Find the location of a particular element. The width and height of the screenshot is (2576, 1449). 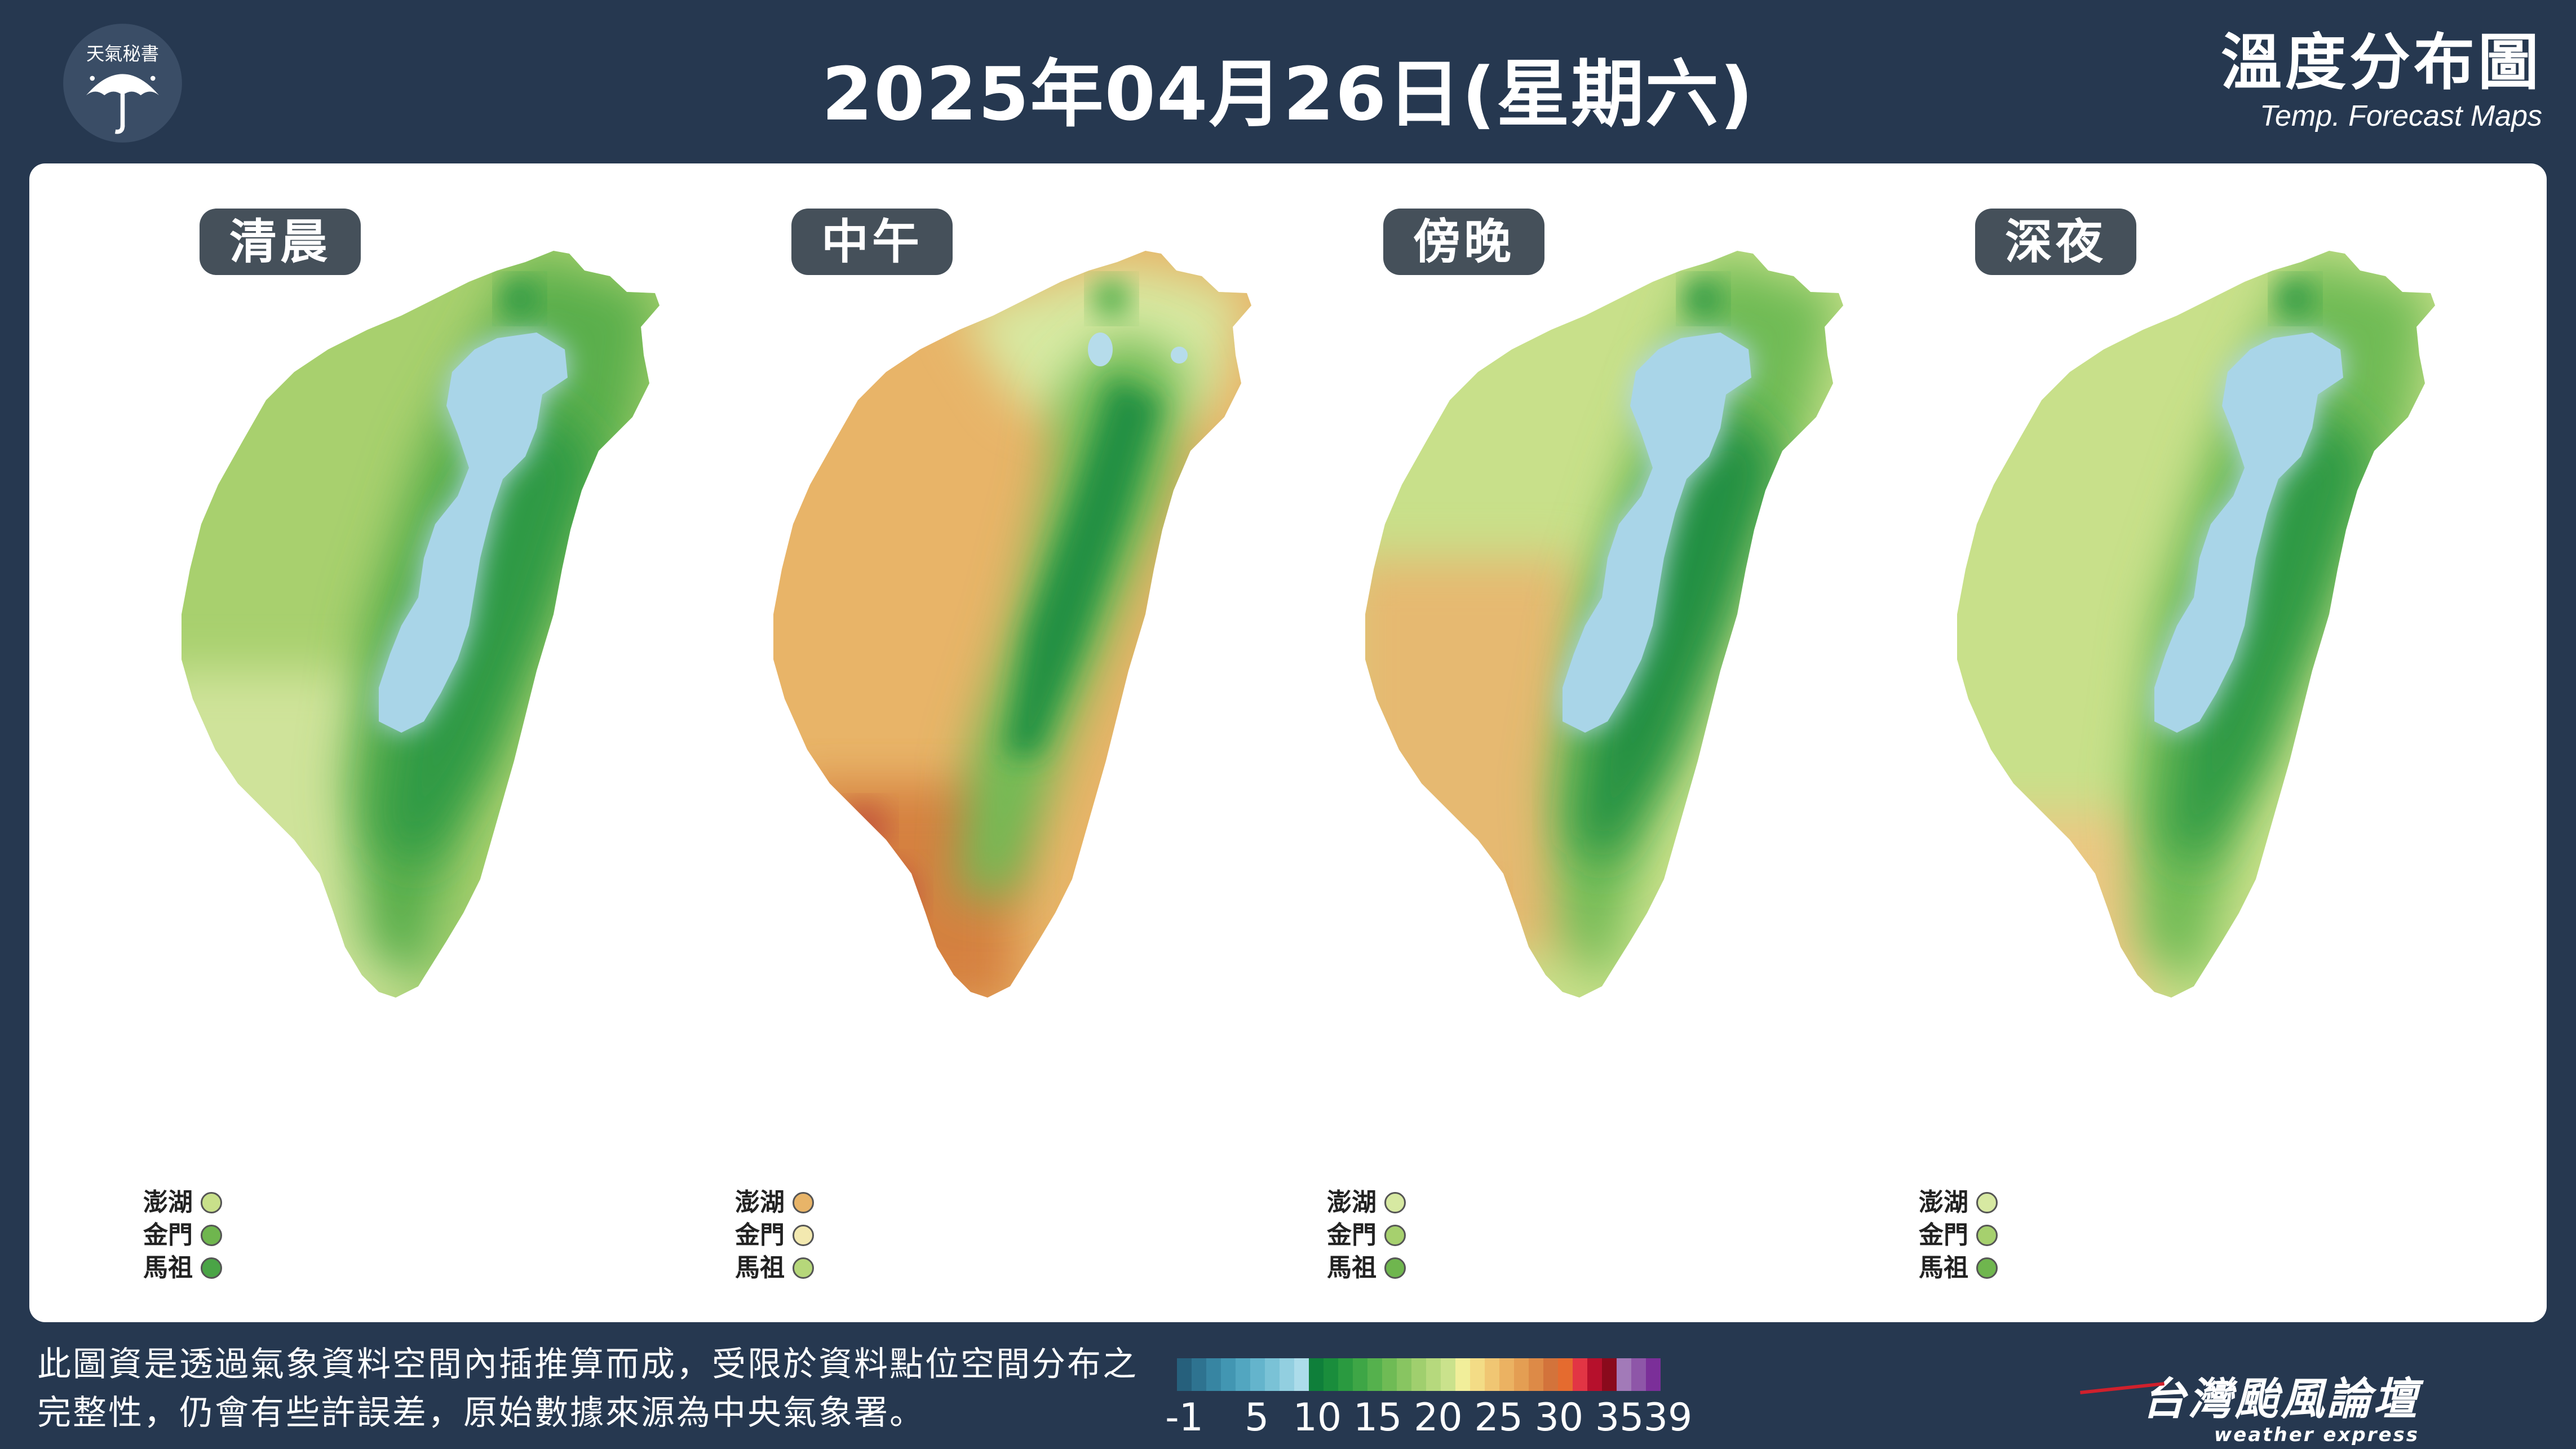

forum-brand: 台灣颱風論壇 weather express is located at coordinates (2250, 1405).